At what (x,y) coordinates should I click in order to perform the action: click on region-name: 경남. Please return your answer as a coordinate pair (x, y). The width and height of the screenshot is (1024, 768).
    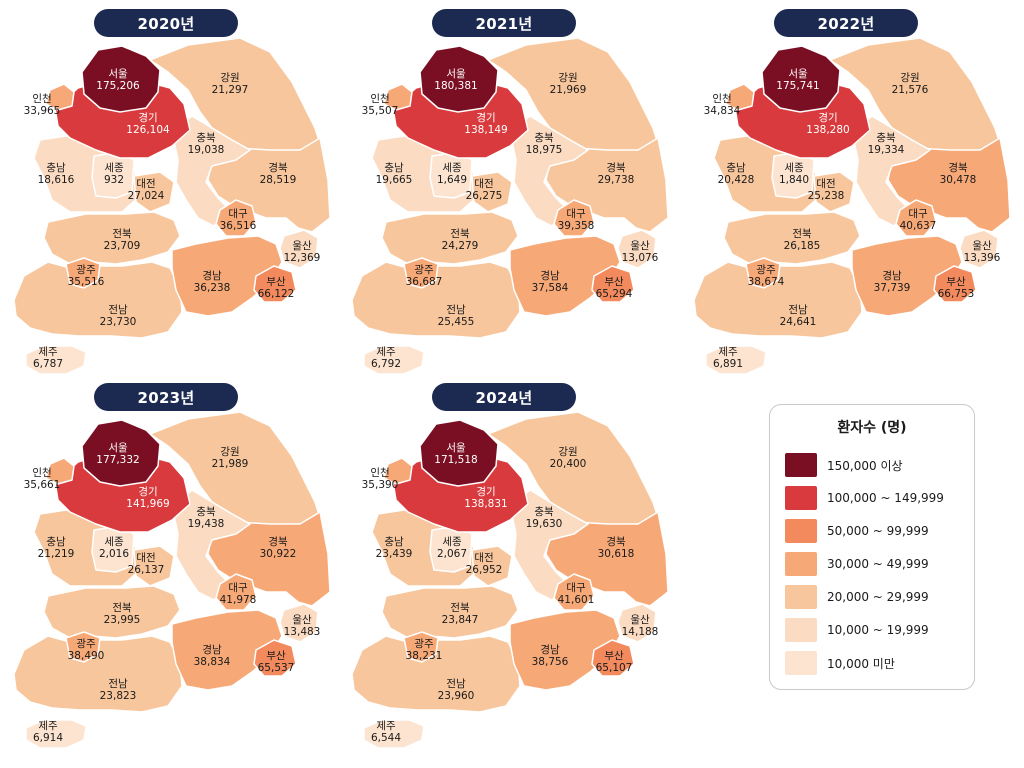
    Looking at the image, I should click on (892, 276).